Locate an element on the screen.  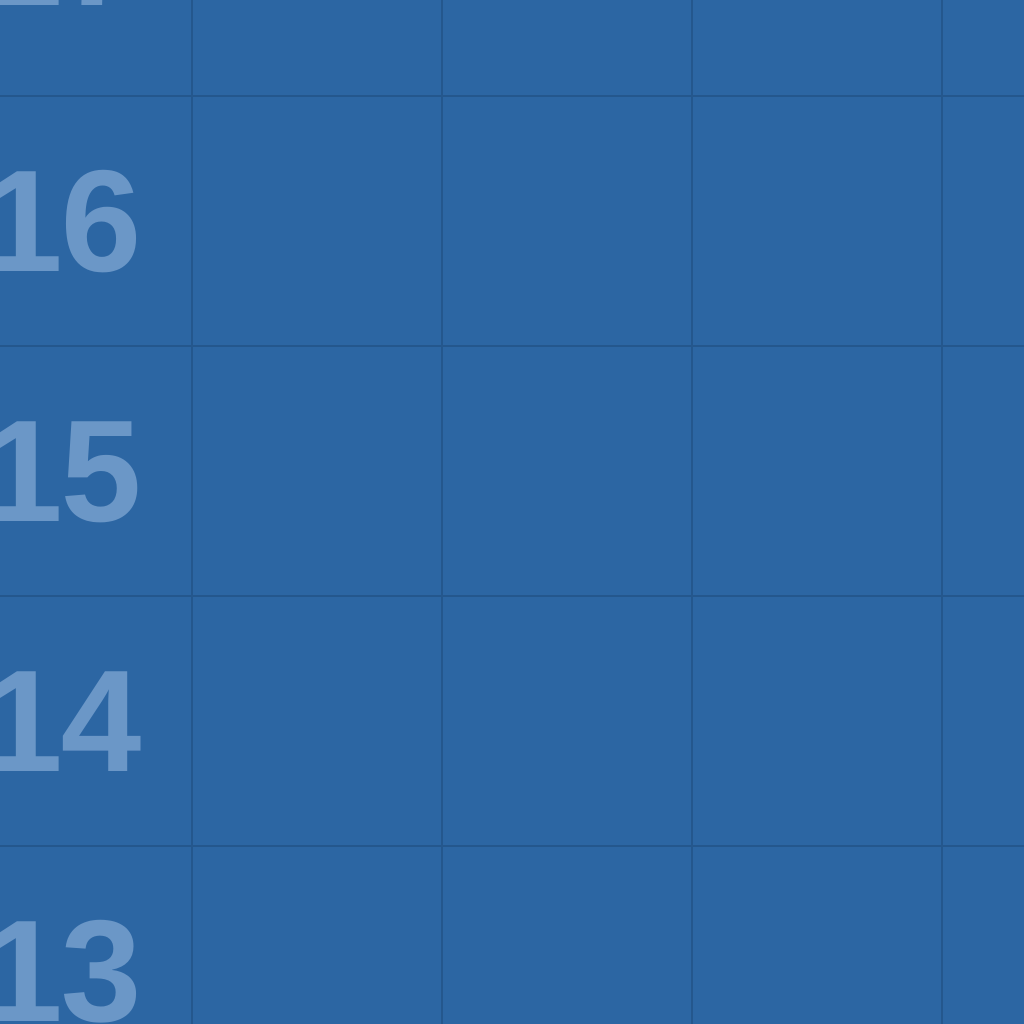
row-label-17: 17 is located at coordinates (95, 40).